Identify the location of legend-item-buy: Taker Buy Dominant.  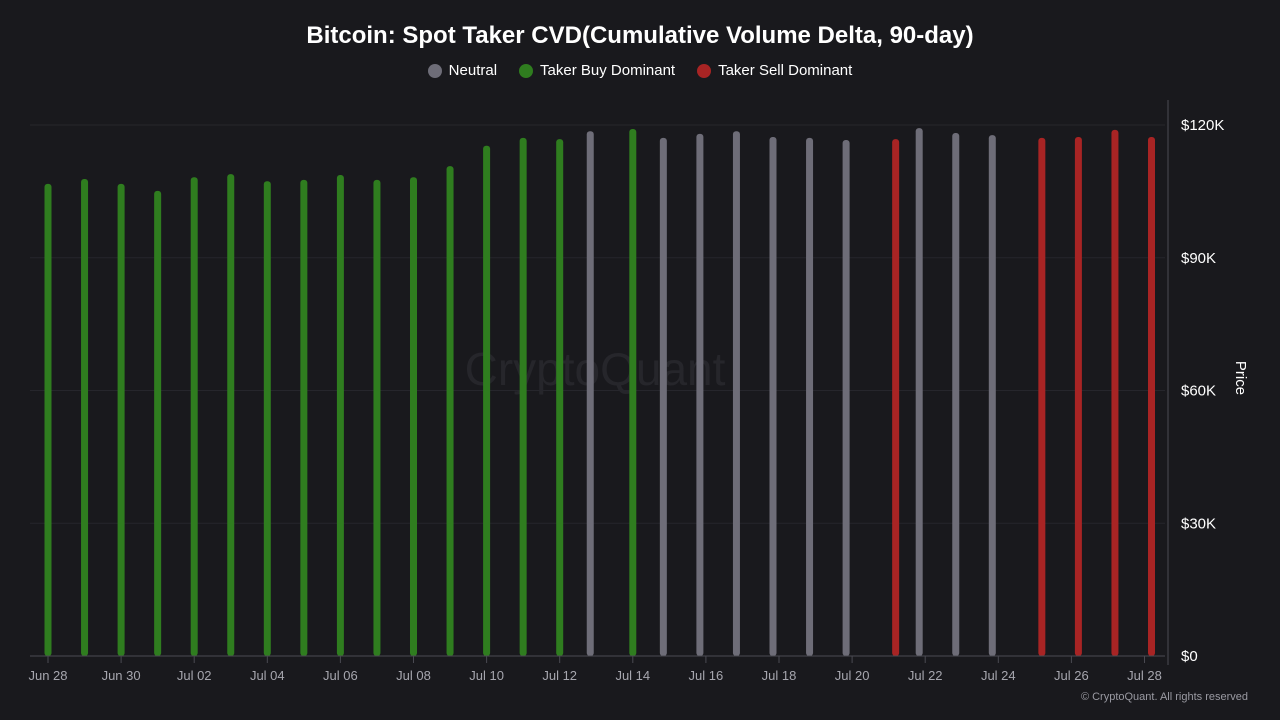
(597, 70).